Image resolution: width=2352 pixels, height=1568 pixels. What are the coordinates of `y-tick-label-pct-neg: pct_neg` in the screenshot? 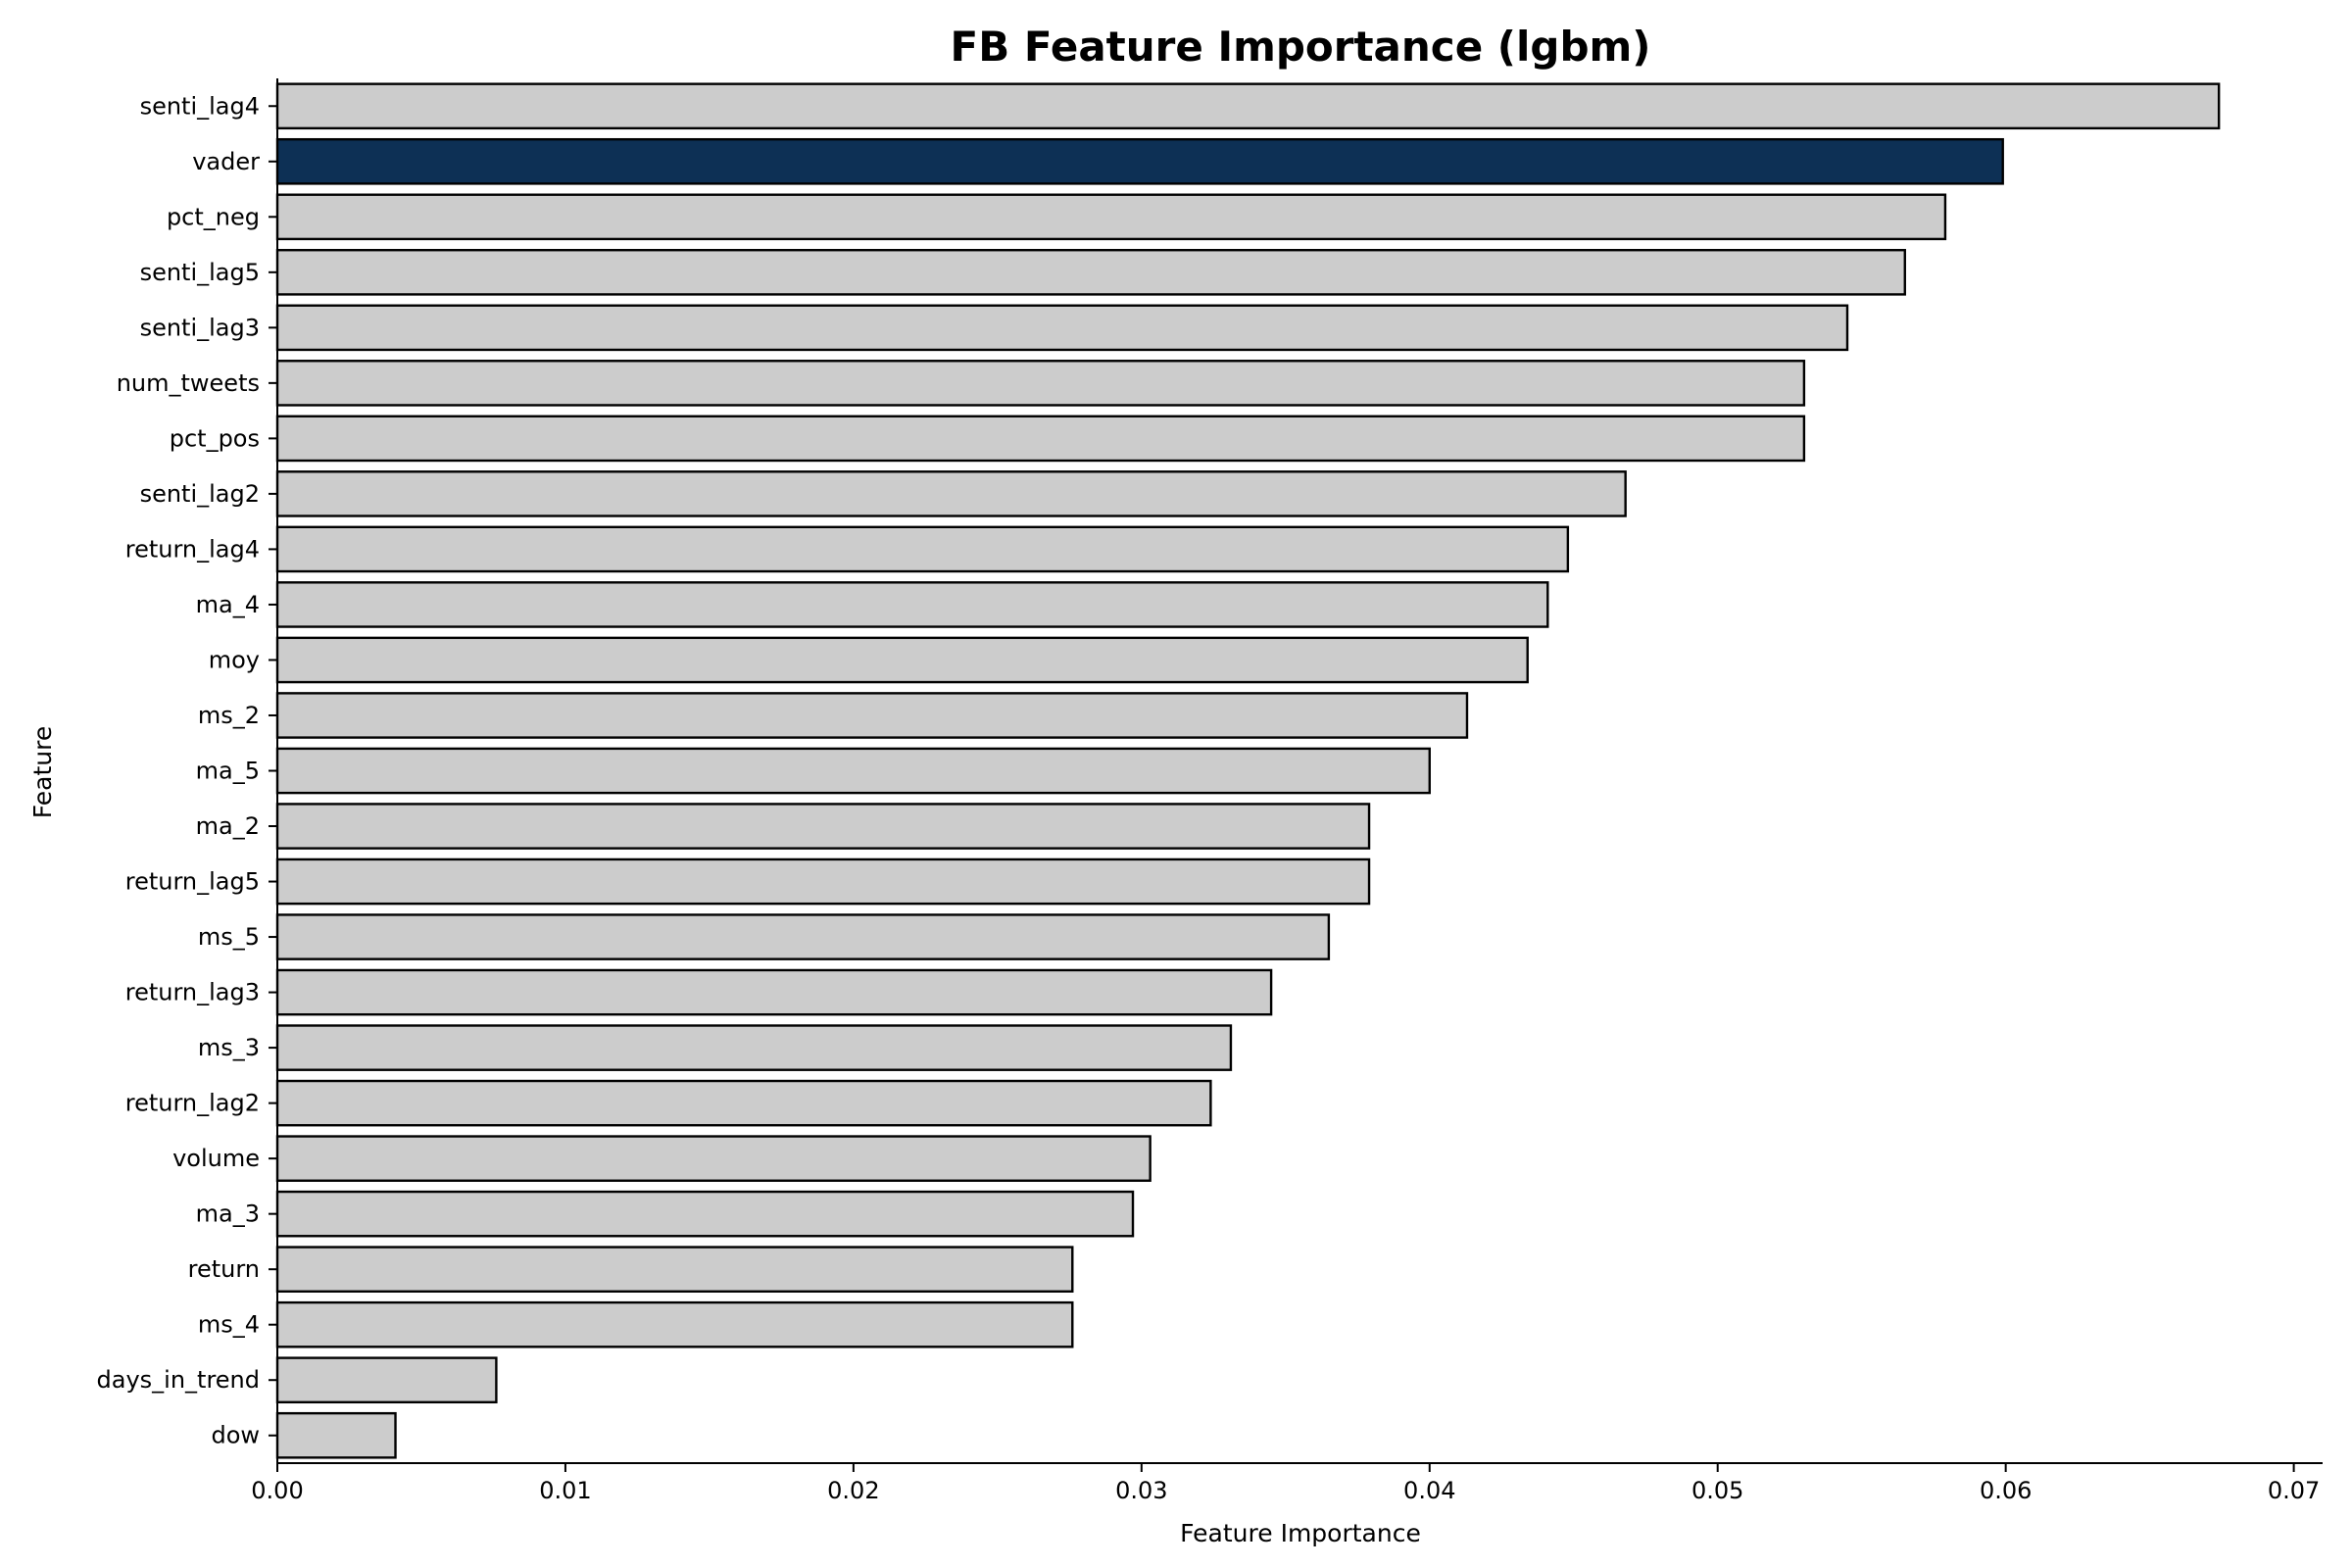 It's located at (213, 217).